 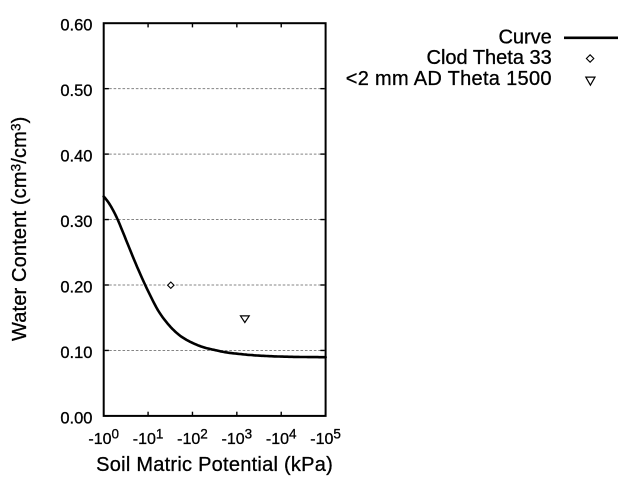 I want to click on svg-text: Clod Theta 33, so click(x=489, y=58).